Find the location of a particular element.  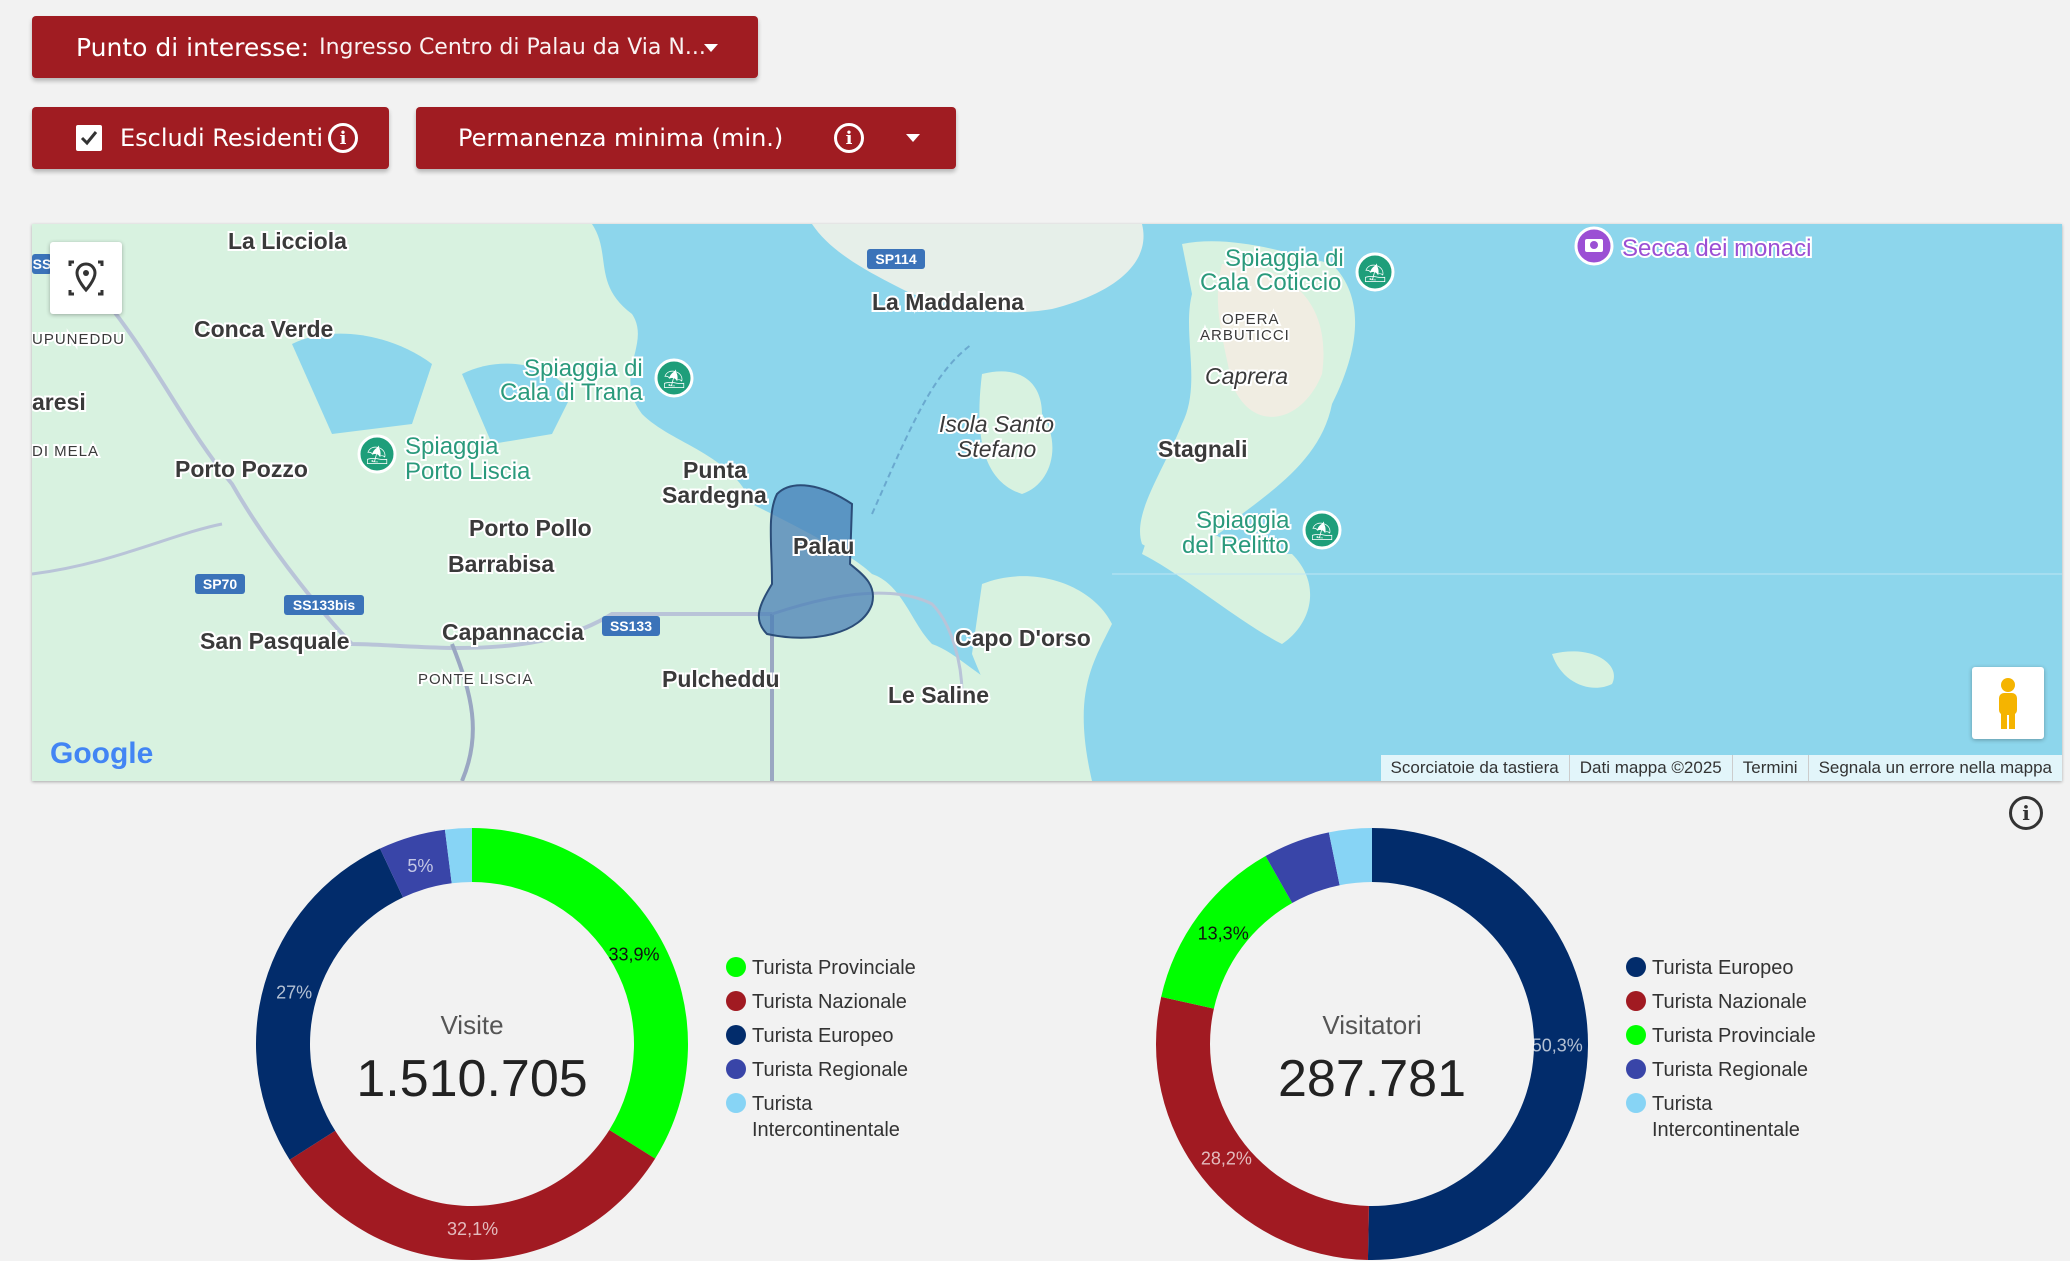

map-data-text: Dati mappa ©2025 is located at coordinates (1650, 768).